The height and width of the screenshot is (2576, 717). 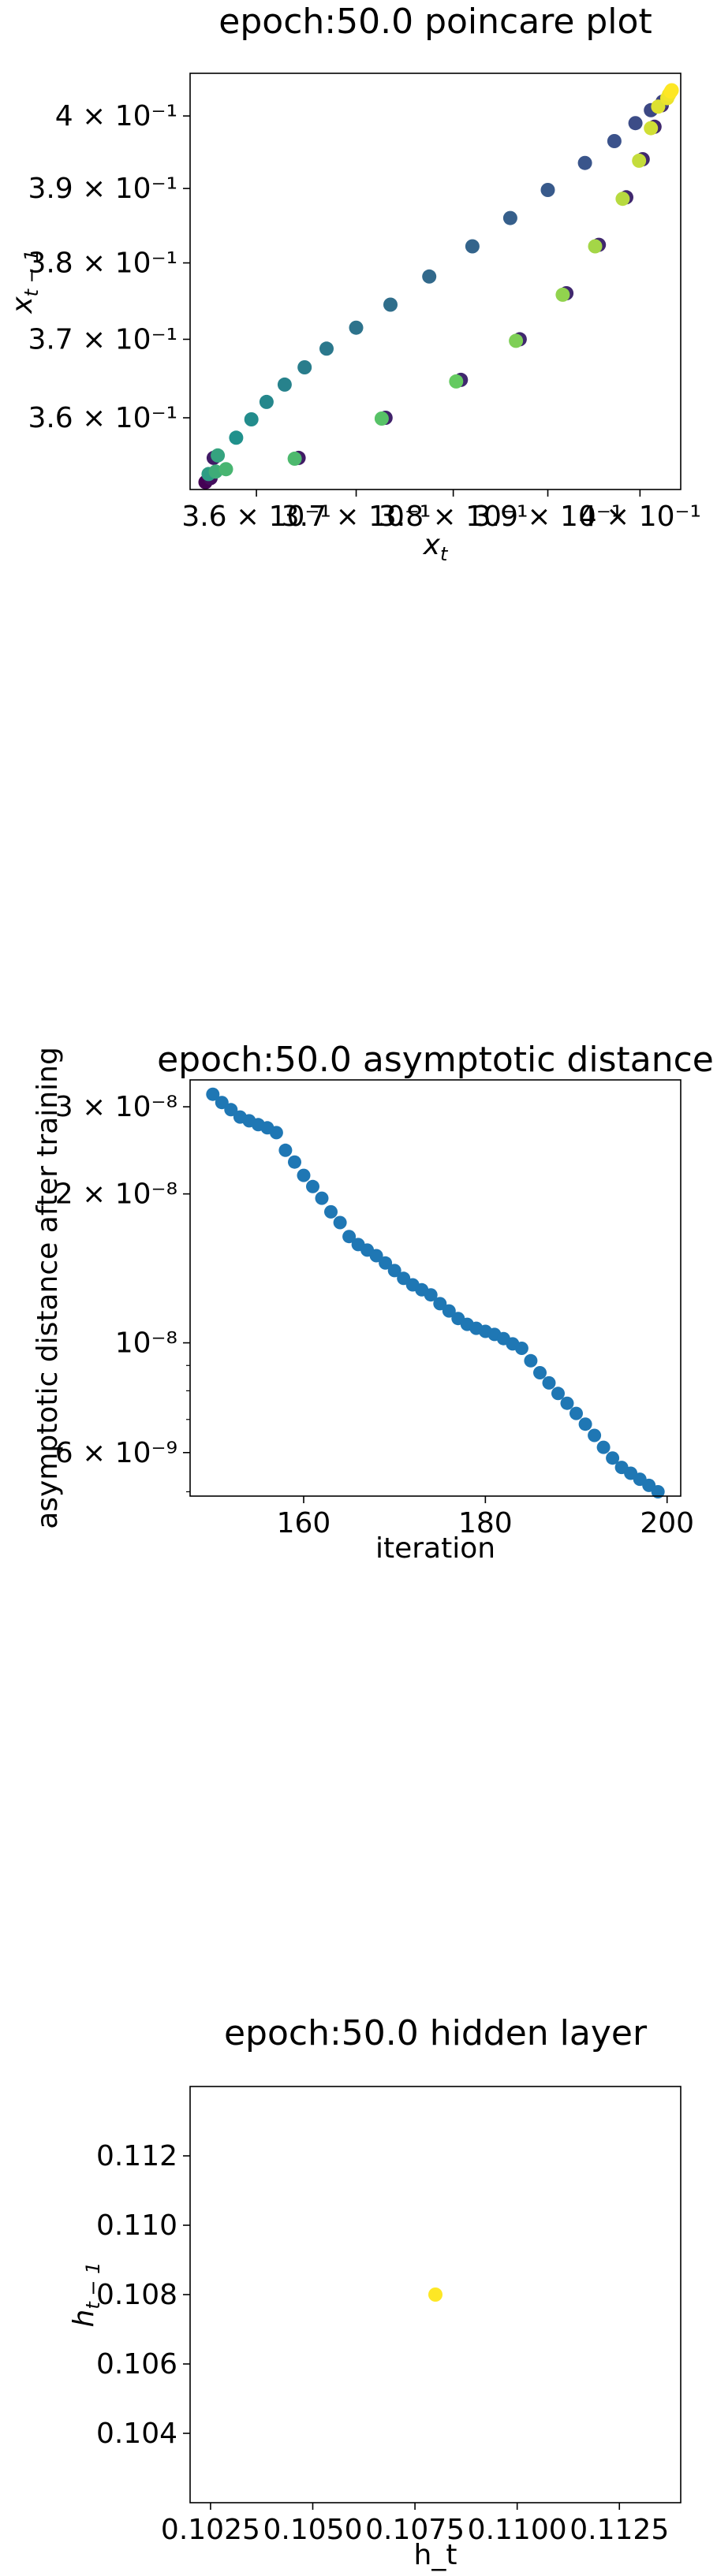 What do you see at coordinates (146, 1343) in the screenshot?
I see `y-tick-label: 10⁻⁸` at bounding box center [146, 1343].